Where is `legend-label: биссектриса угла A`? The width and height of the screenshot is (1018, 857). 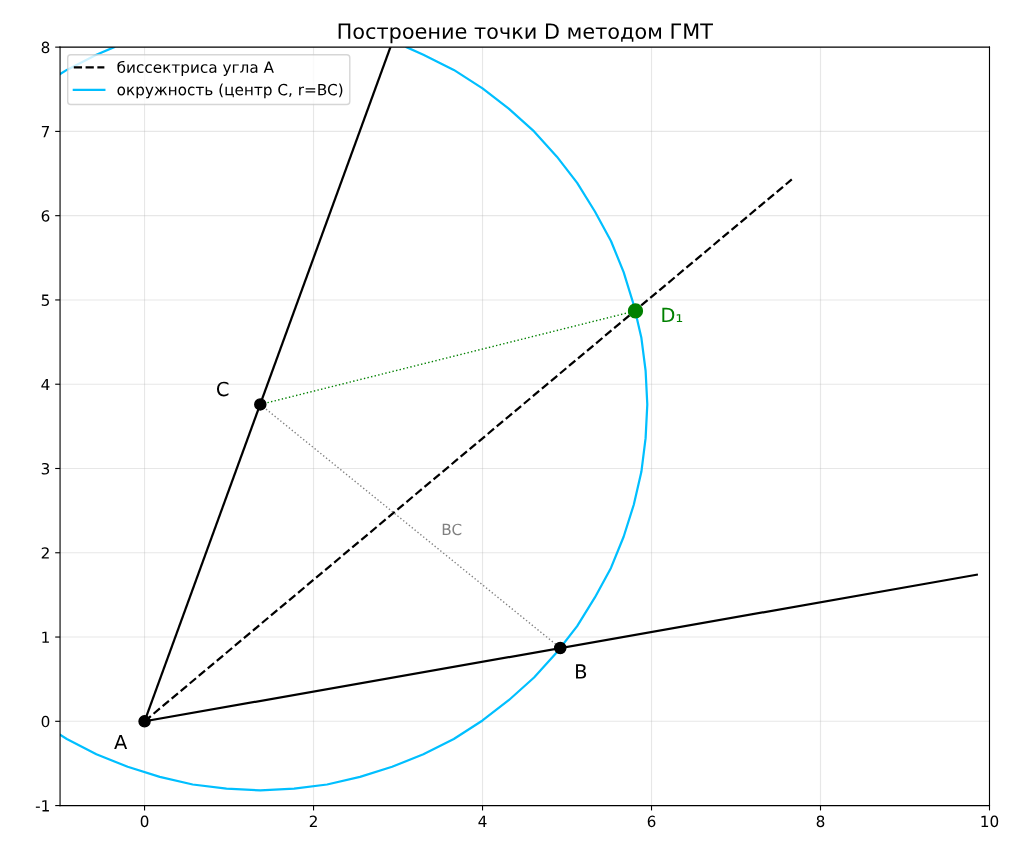
legend-label: биссектриса угла A is located at coordinates (195, 68).